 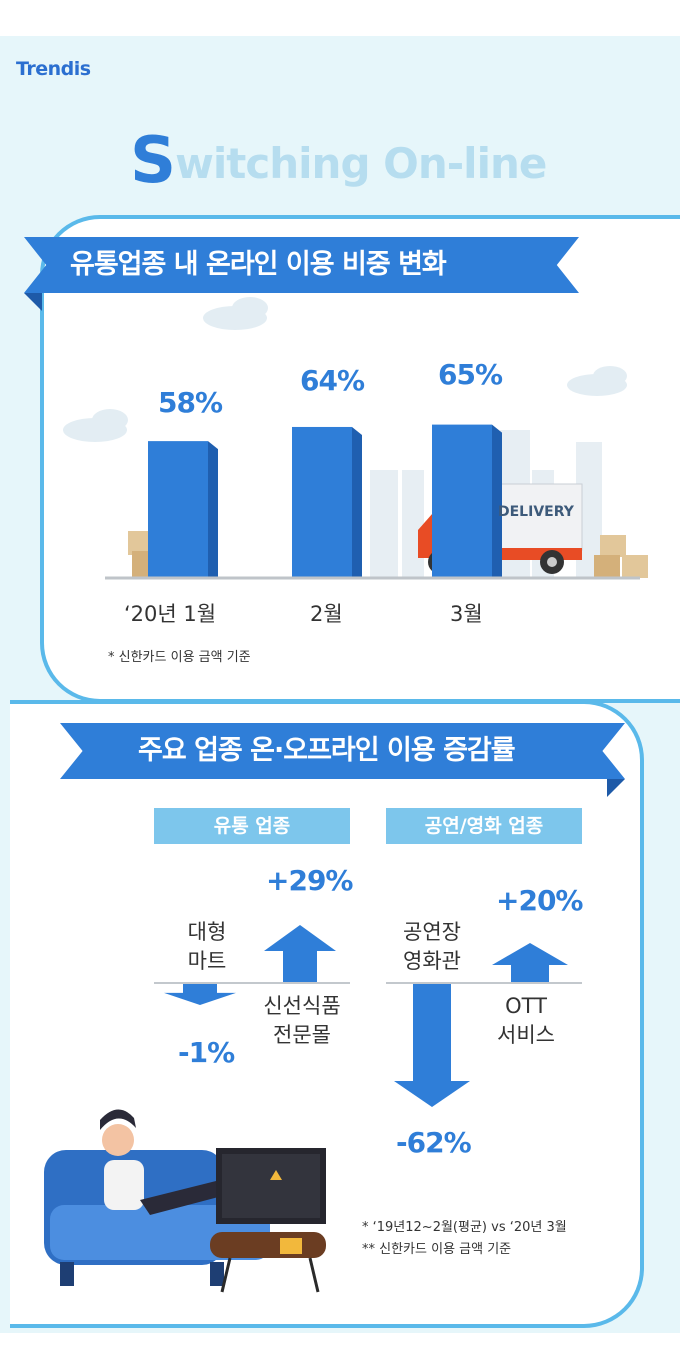 What do you see at coordinates (536, 512) in the screenshot?
I see `truck-label: DELIVERY` at bounding box center [536, 512].